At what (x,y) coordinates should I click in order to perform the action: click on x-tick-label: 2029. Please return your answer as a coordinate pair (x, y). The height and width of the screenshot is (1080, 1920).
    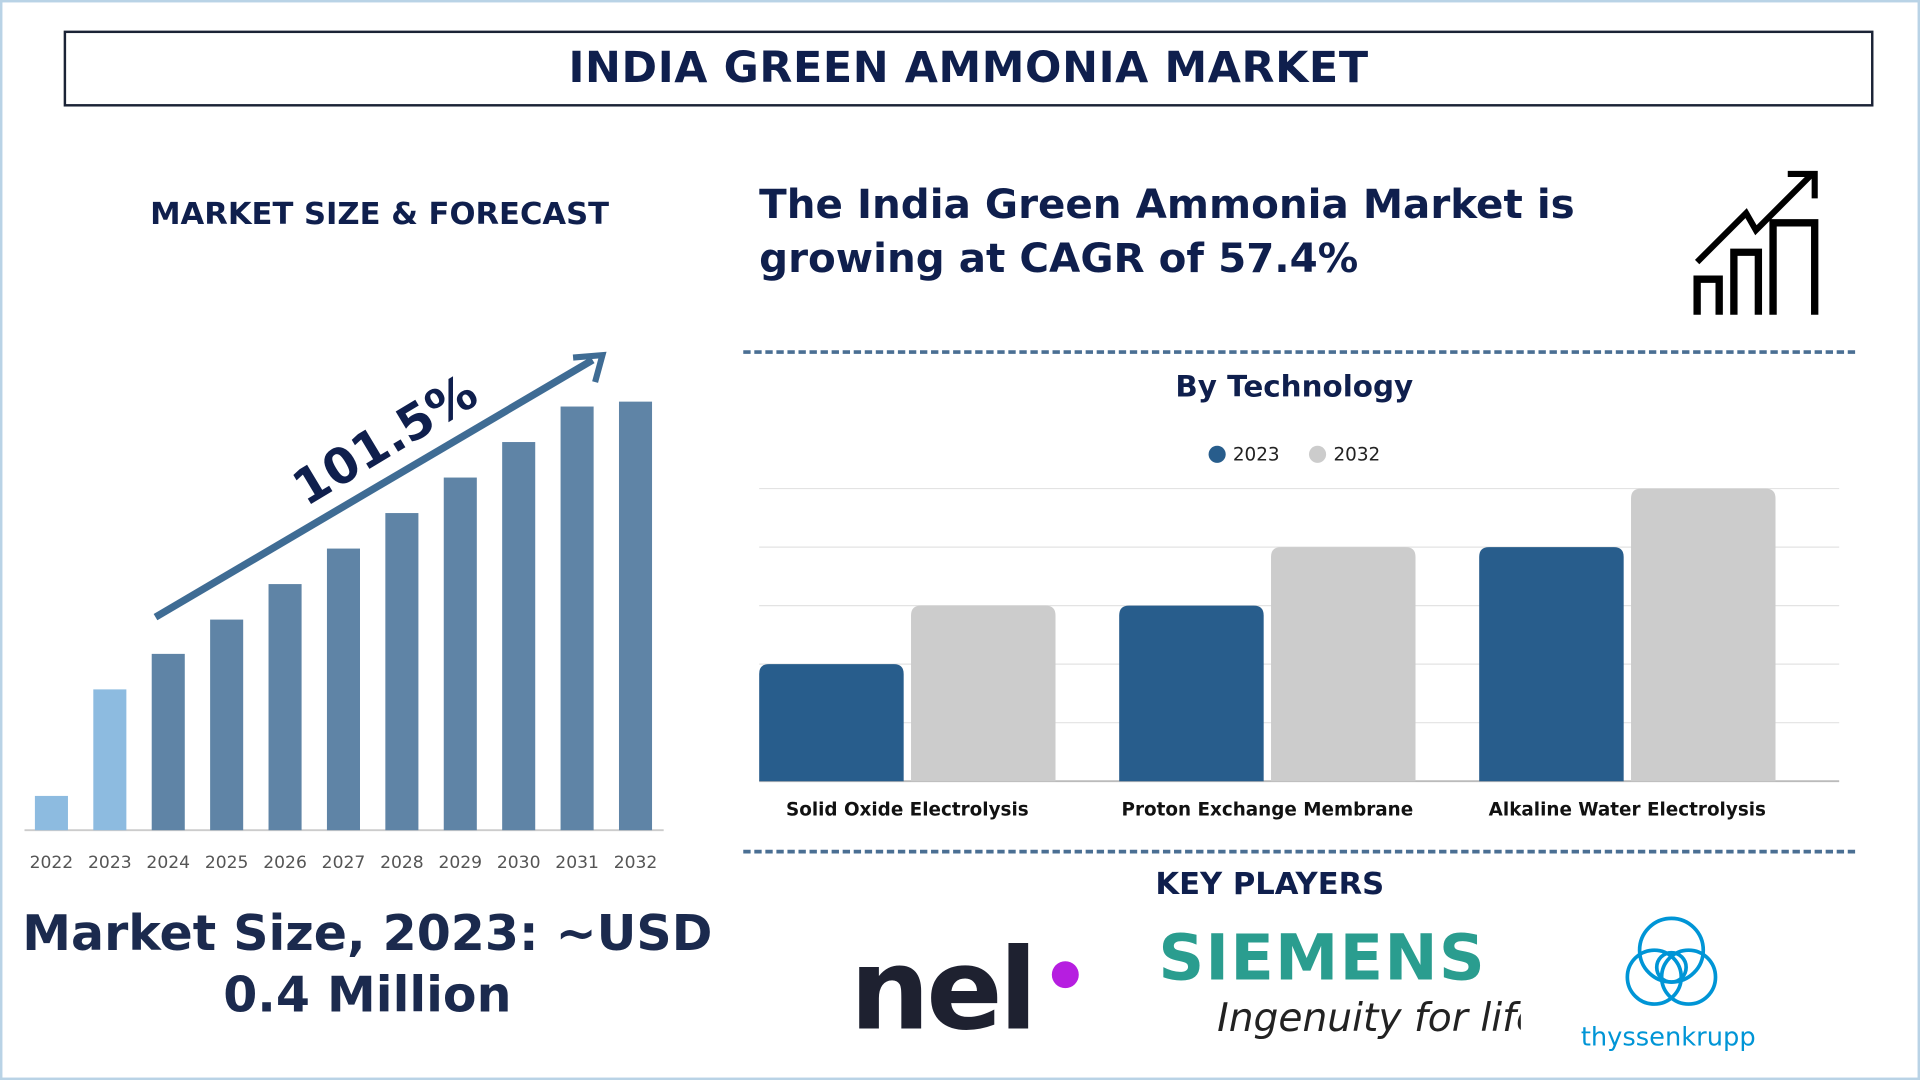
    Looking at the image, I should click on (460, 863).